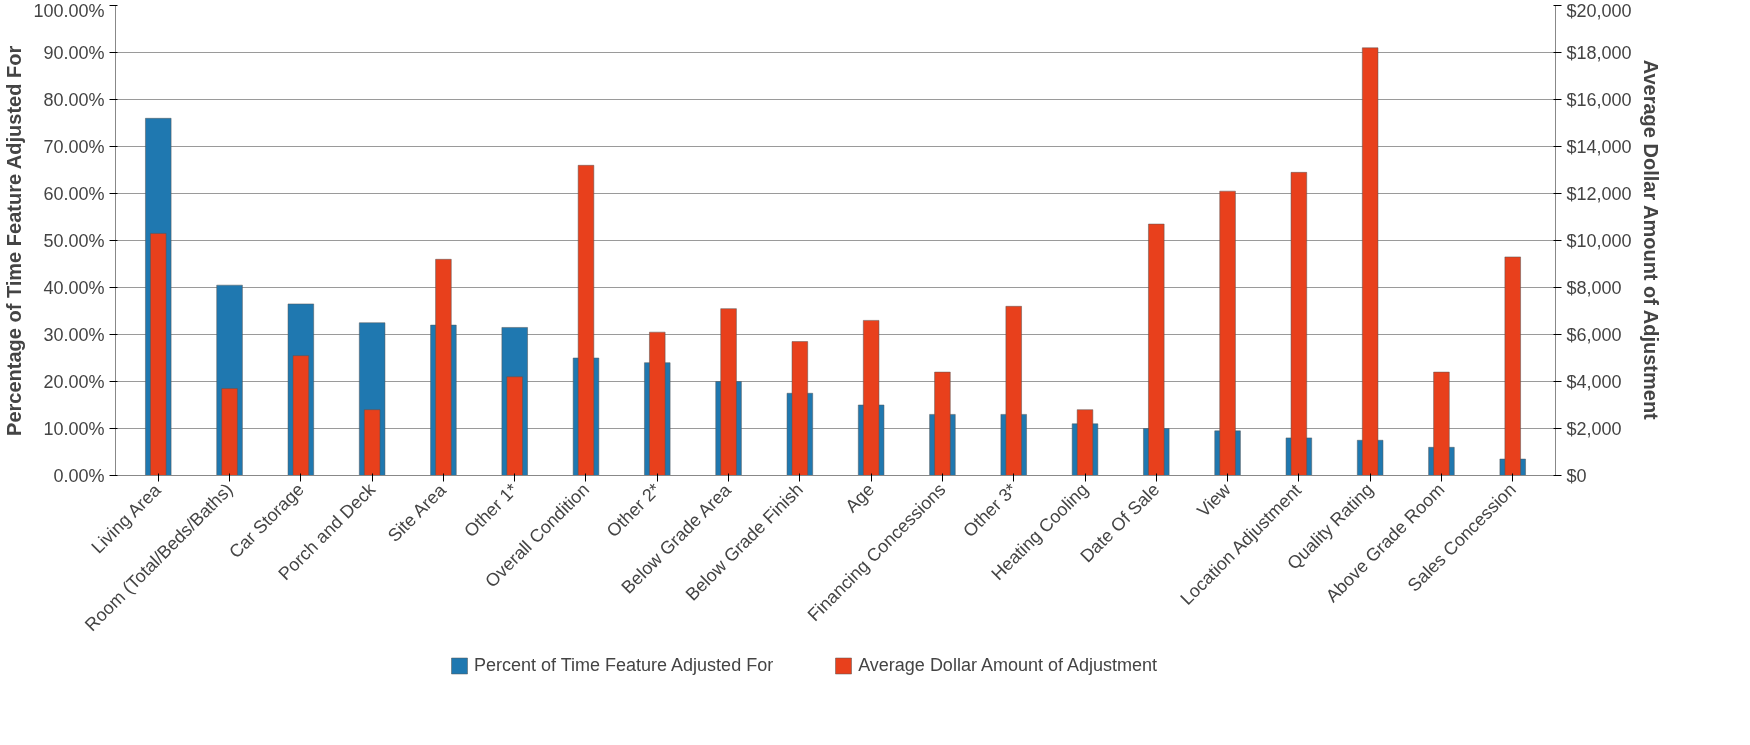 The width and height of the screenshot is (1750, 745). What do you see at coordinates (1599, 193) in the screenshot?
I see `y2-tick-label: $12,000` at bounding box center [1599, 193].